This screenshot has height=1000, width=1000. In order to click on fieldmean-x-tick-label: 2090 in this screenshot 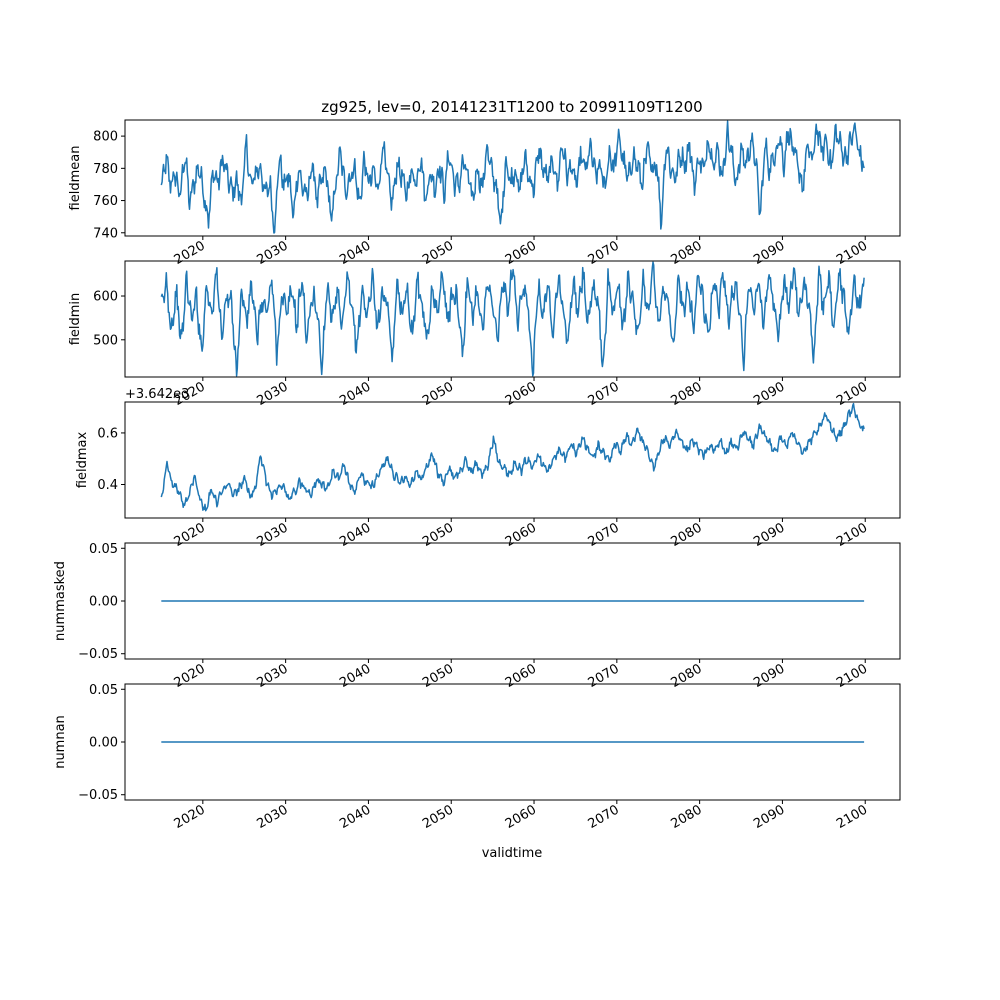, I will do `click(769, 253)`.